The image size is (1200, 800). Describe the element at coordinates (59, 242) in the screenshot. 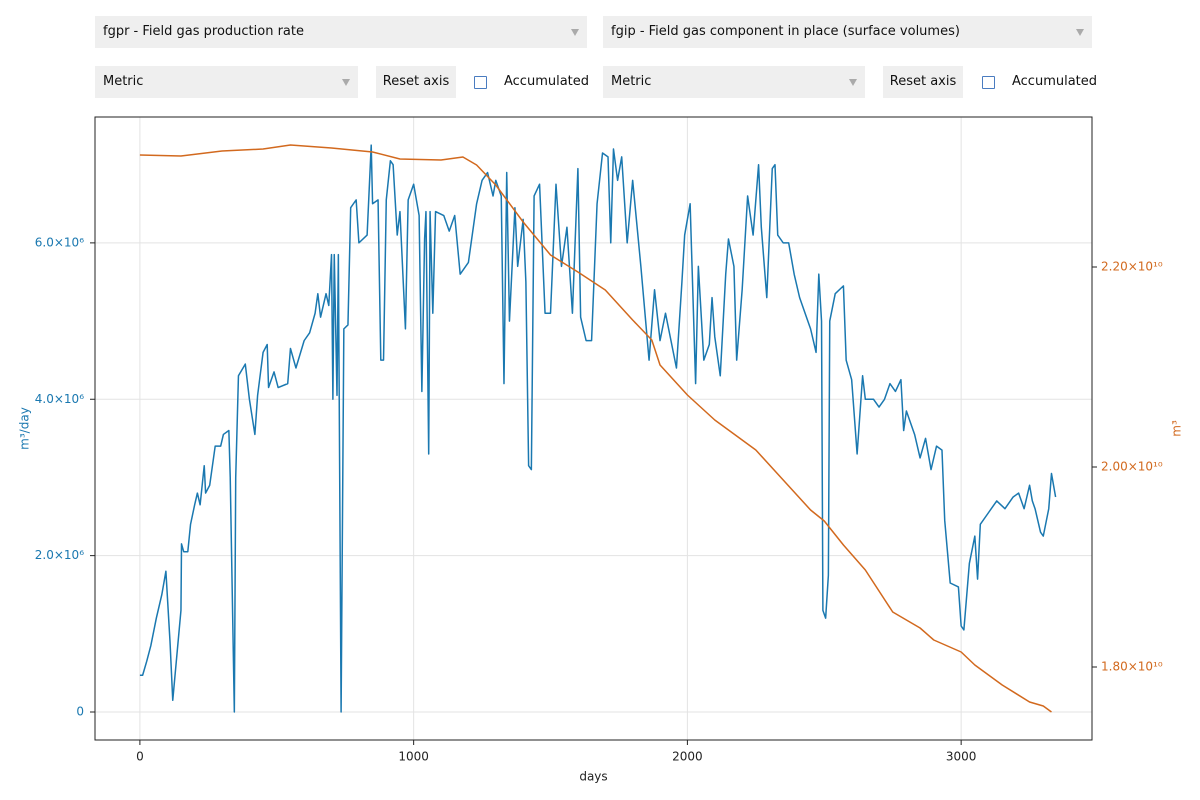

I see `y-tick-label: 6.0×10⁶` at that location.